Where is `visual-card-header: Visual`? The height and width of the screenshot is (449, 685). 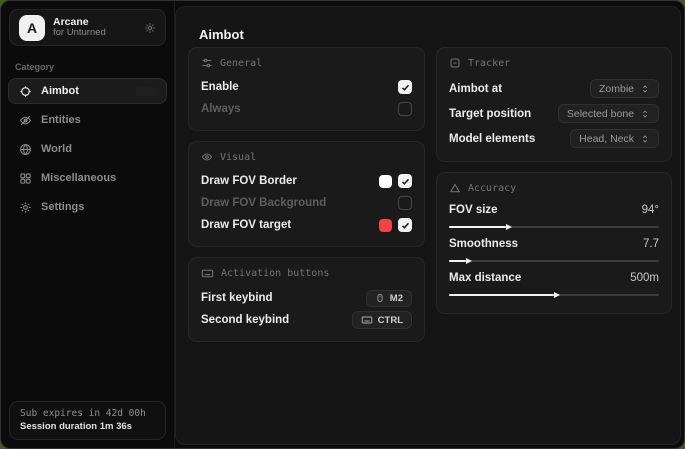
visual-card-header: Visual is located at coordinates (306, 157).